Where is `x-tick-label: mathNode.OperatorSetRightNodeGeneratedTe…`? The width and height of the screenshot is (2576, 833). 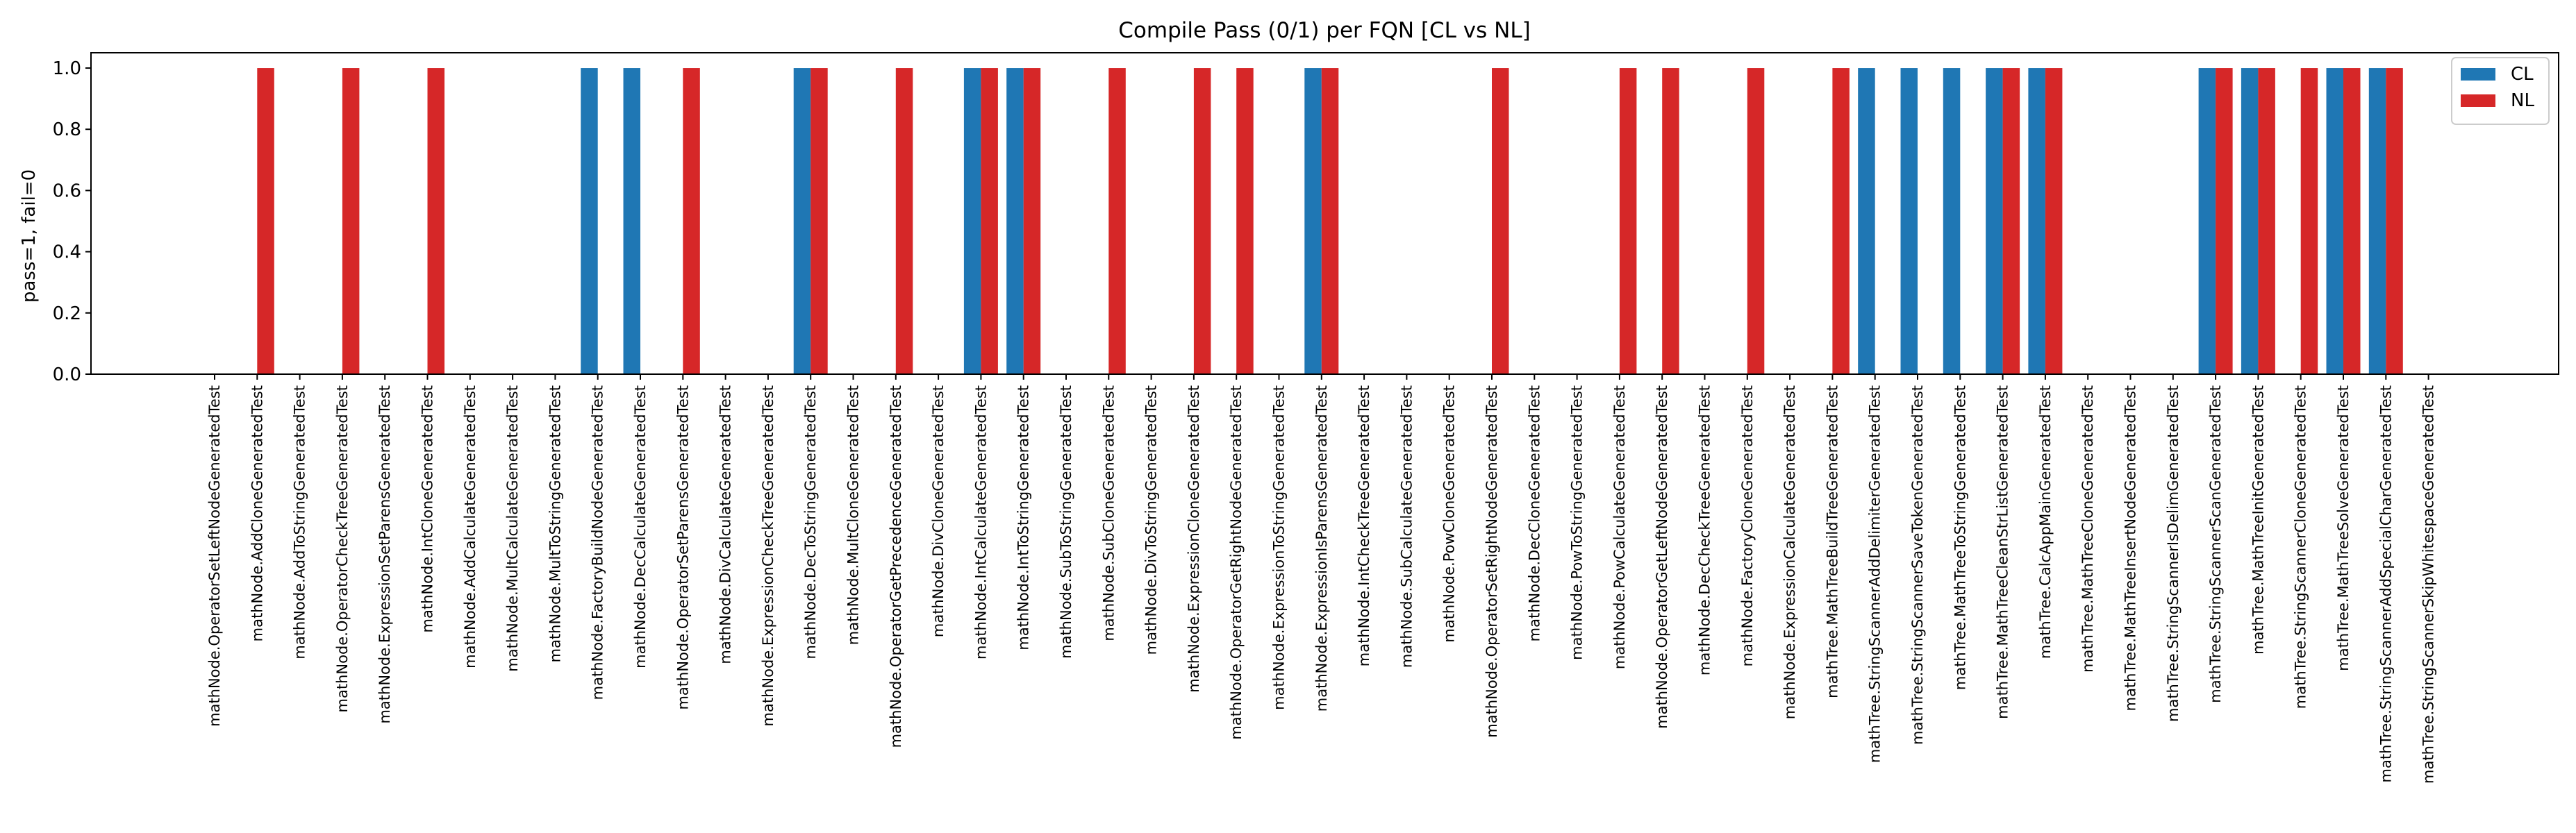 x-tick-label: mathNode.OperatorSetRightNodeGeneratedTe… is located at coordinates (1492, 561).